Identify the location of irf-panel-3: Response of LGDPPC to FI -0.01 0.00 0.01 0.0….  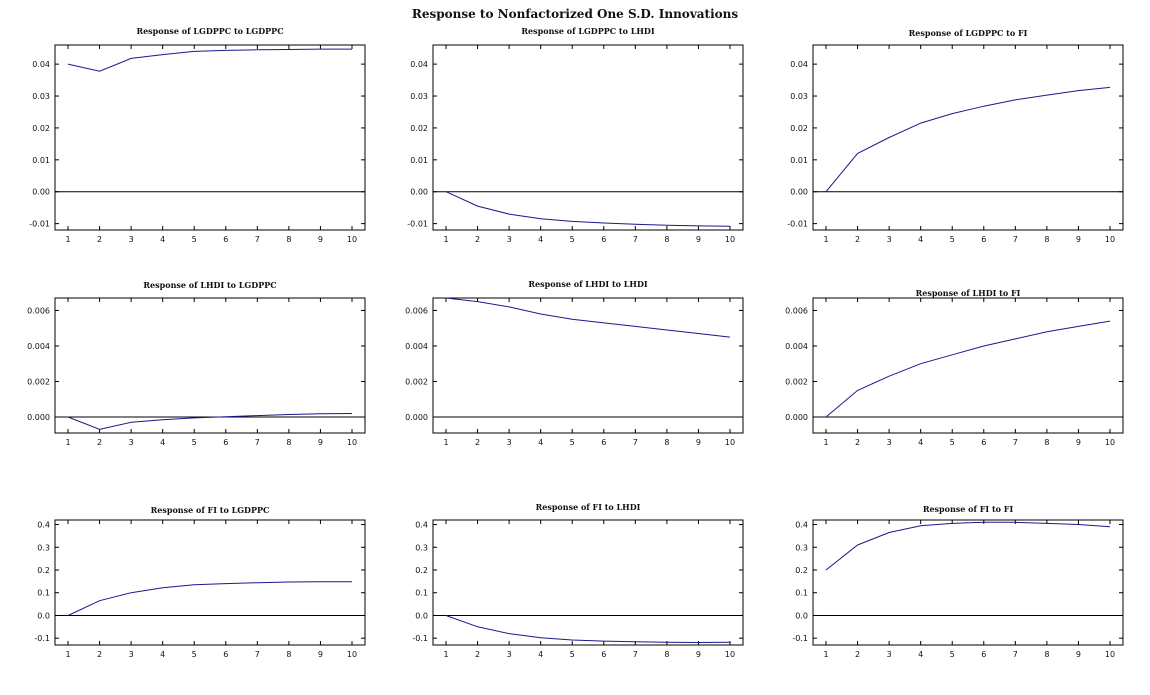
(955, 136).